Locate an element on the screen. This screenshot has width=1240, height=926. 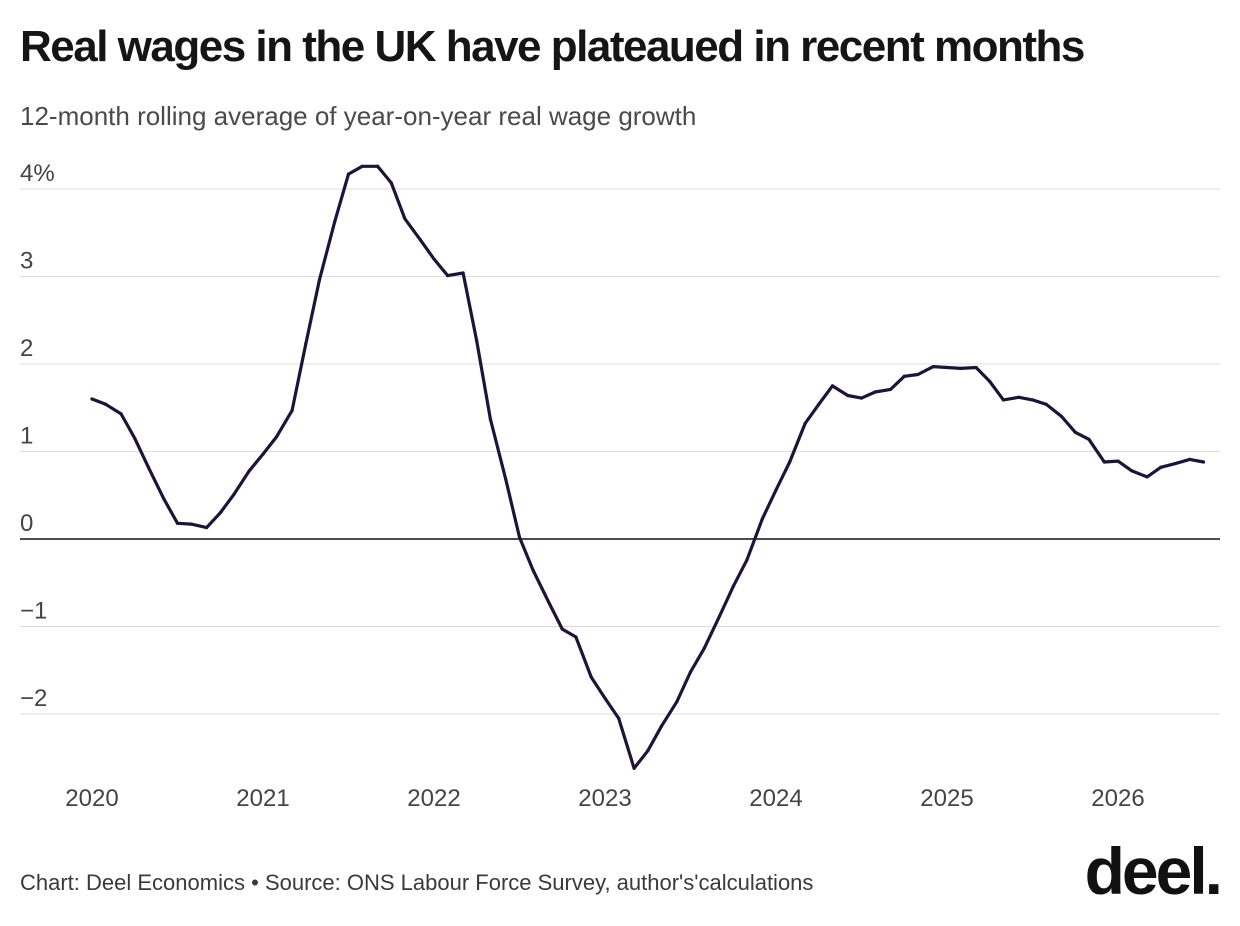
y-tick-label: −1 is located at coordinates (33, 611).